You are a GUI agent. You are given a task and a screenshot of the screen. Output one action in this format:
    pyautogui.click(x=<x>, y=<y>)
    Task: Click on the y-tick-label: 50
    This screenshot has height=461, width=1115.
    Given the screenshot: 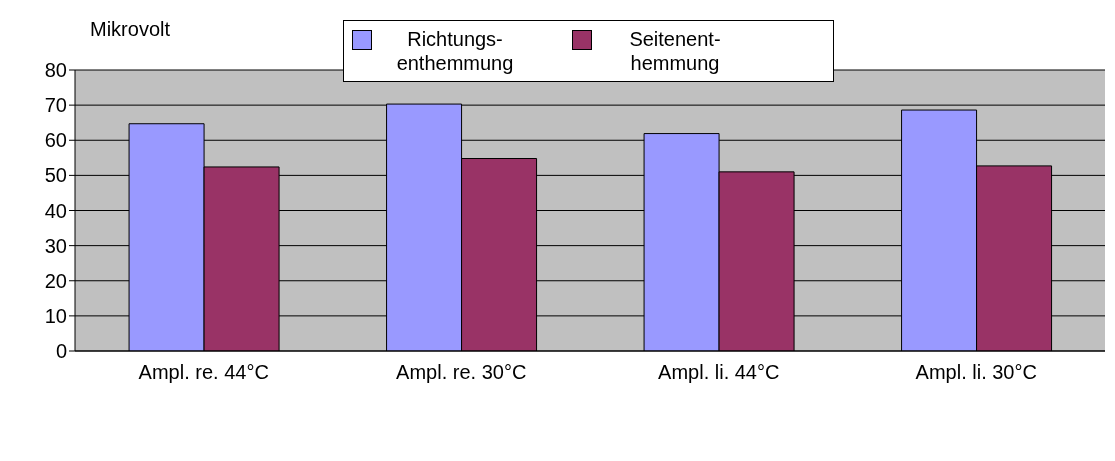 What is the action you would take?
    pyautogui.click(x=55, y=175)
    